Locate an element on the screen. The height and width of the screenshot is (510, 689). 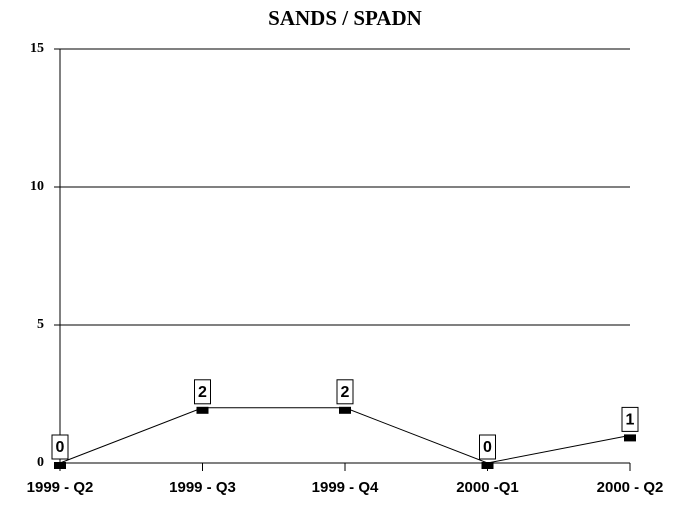
chart-title: SANDS / SPADN is located at coordinates (345, 18).